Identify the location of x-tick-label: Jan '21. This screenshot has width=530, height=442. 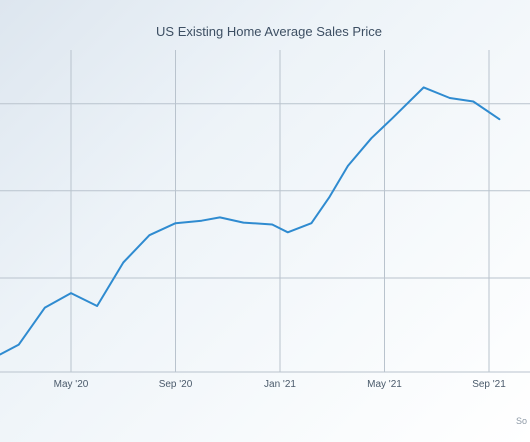
(280, 384).